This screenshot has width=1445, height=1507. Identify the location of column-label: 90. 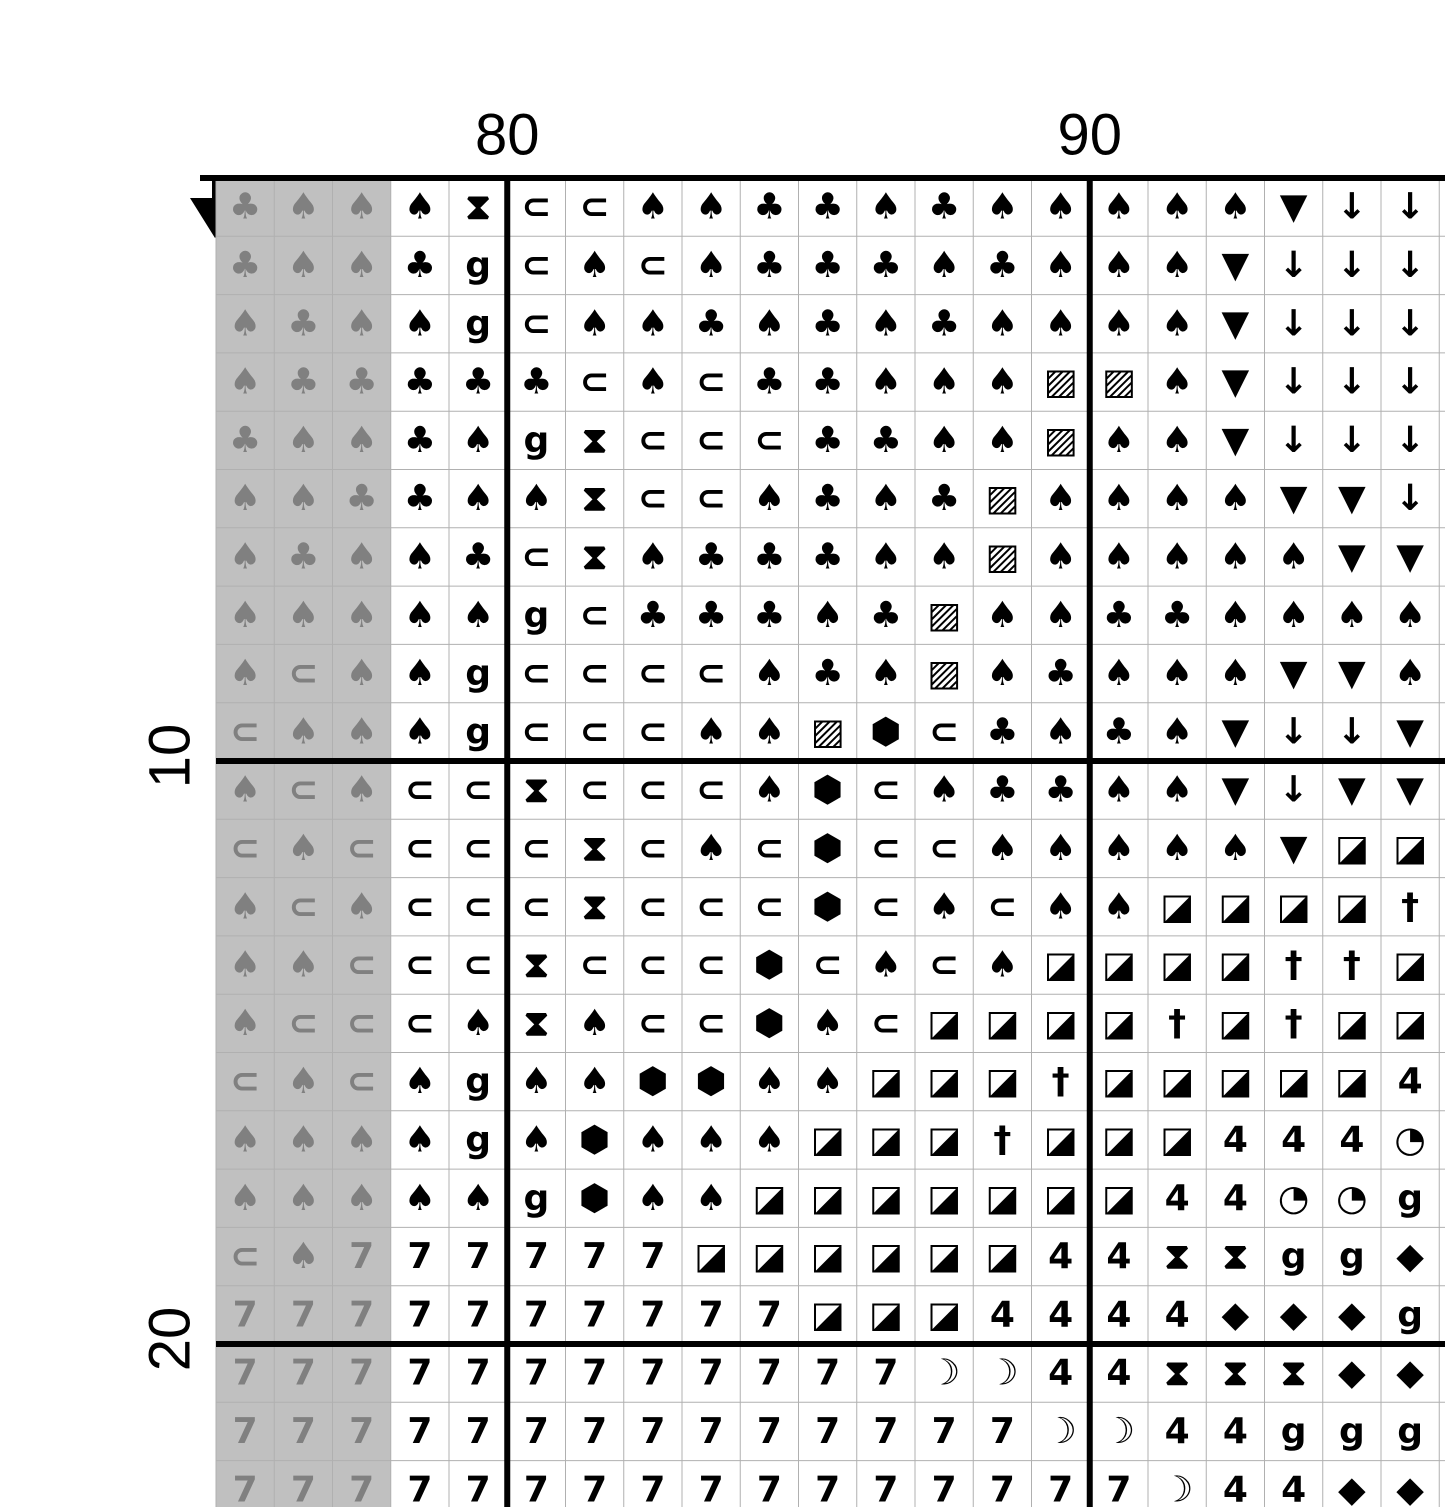
(1089, 135).